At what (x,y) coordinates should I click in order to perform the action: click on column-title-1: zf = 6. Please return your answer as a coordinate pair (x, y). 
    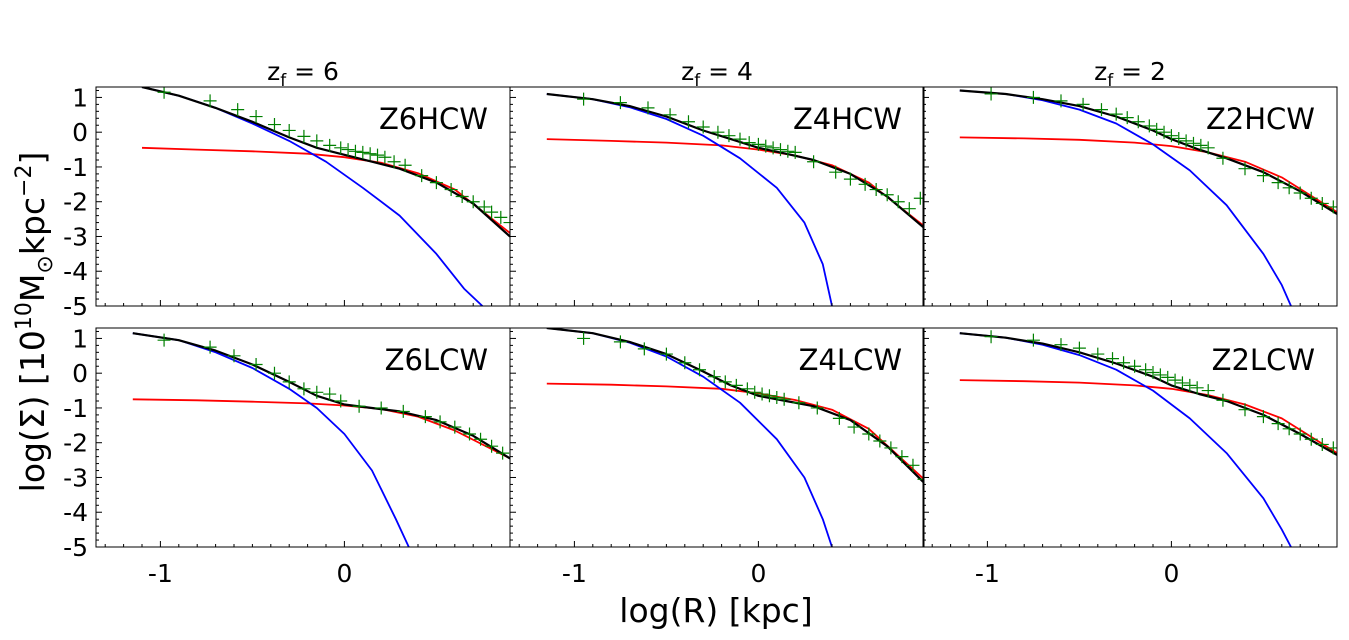
    Looking at the image, I should click on (303, 74).